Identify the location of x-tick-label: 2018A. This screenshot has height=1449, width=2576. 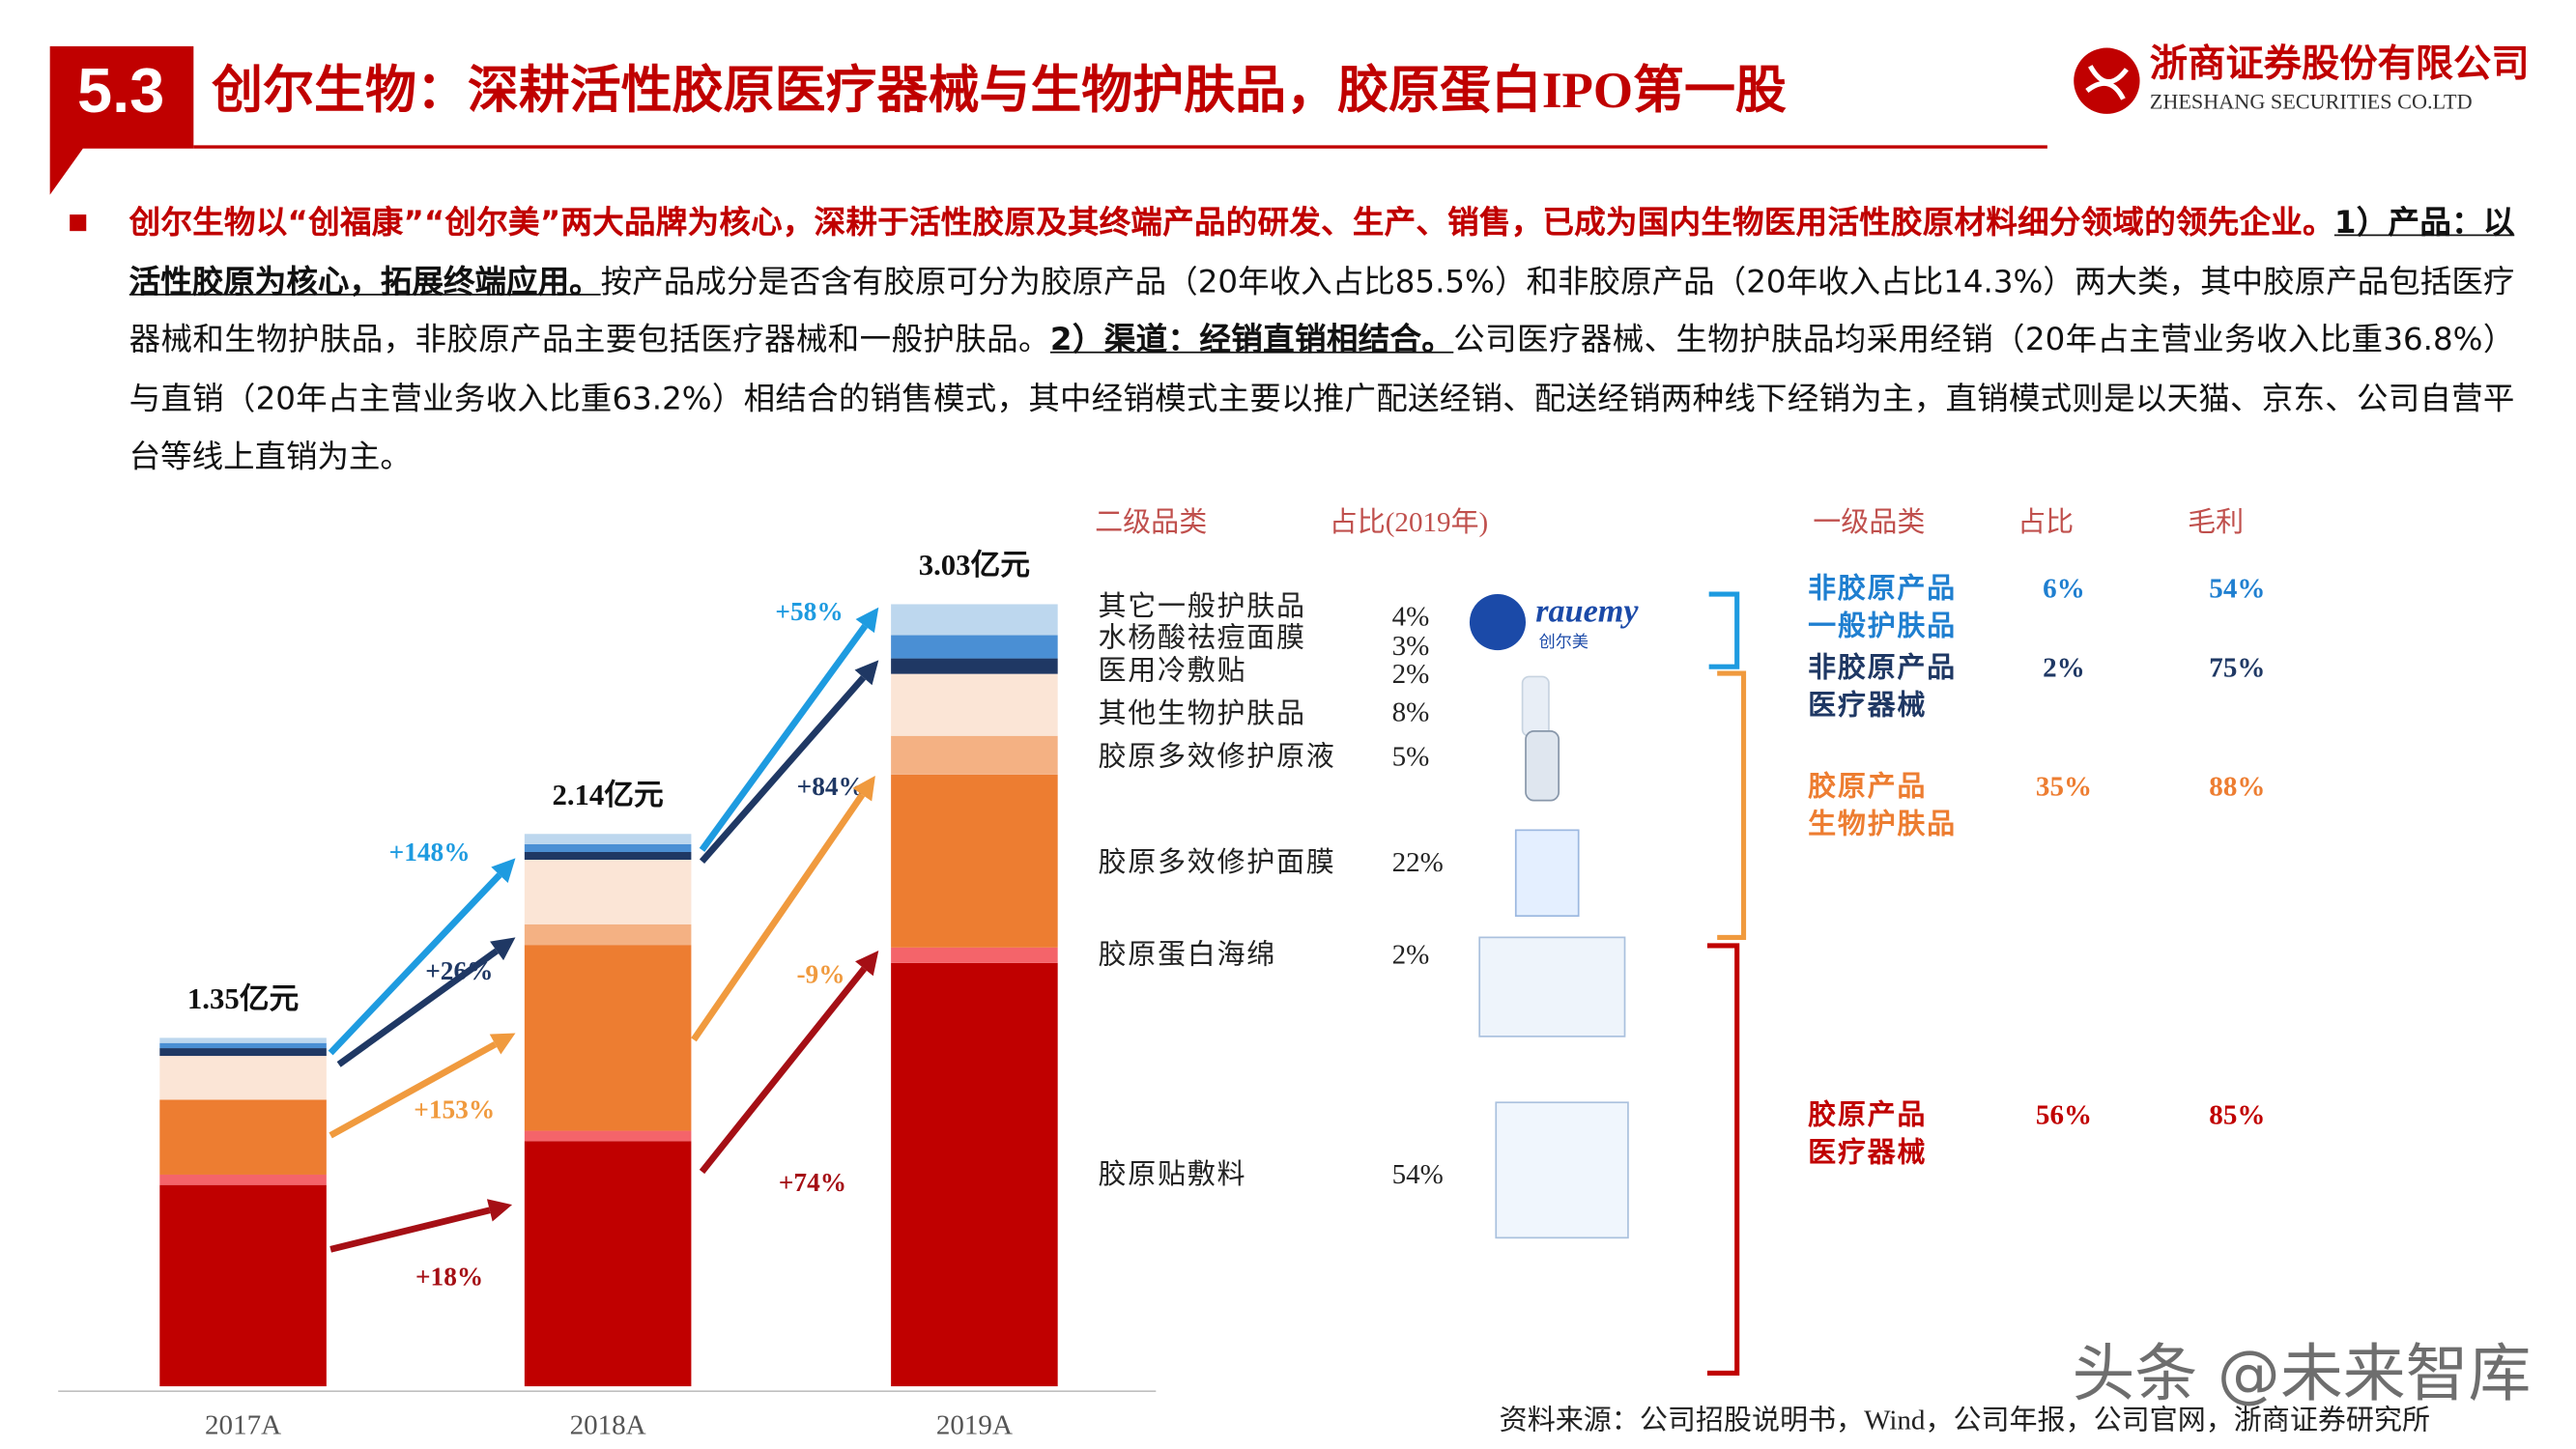
(608, 1424).